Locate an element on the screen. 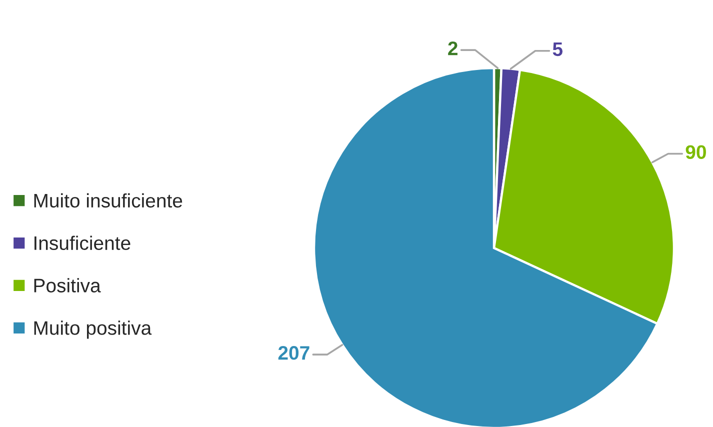 The width and height of the screenshot is (713, 427). legend-label: Positiva is located at coordinates (67, 285).